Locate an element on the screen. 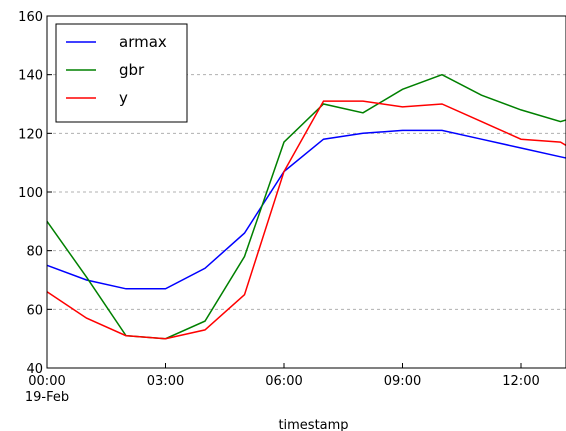 The width and height of the screenshot is (566, 431). x-tick-label: 12:00 is located at coordinates (520, 381).